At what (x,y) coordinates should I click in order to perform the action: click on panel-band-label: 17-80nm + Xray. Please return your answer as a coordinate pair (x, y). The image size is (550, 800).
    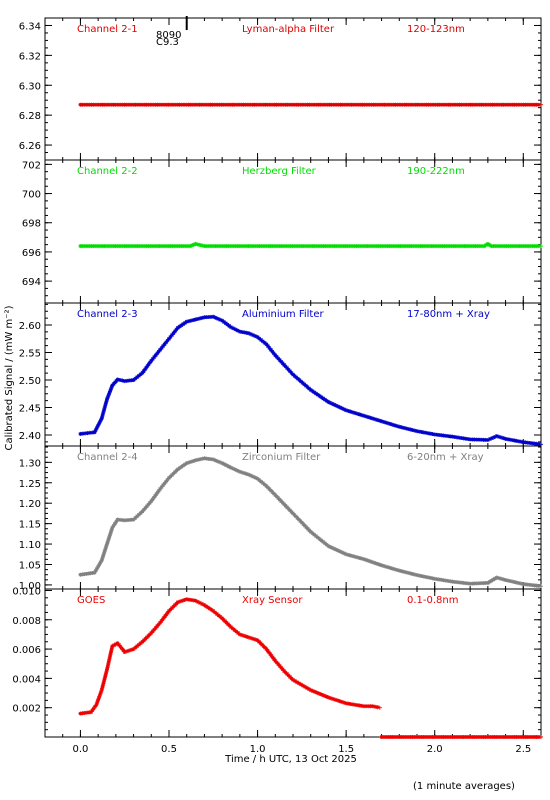
    Looking at the image, I should click on (448, 314).